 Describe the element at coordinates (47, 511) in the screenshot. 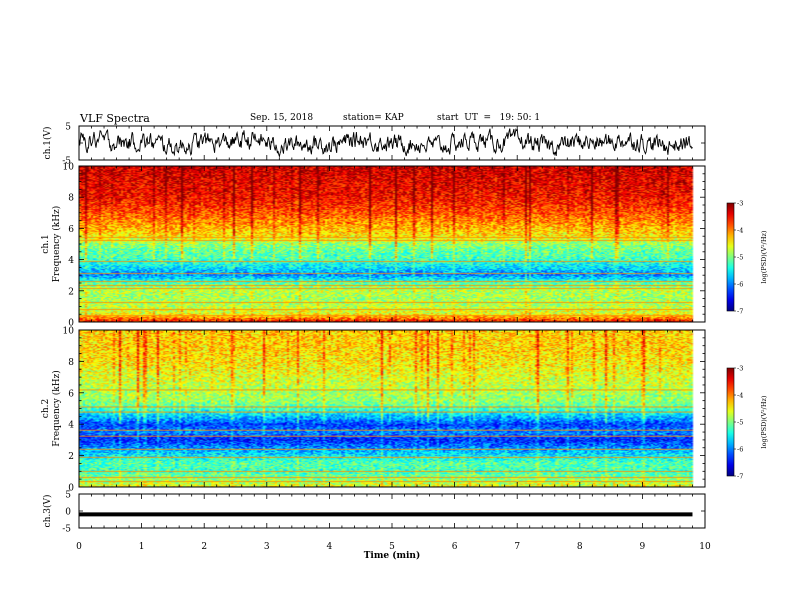

I see `y-axis-label-voltage: ch.3(V)` at that location.